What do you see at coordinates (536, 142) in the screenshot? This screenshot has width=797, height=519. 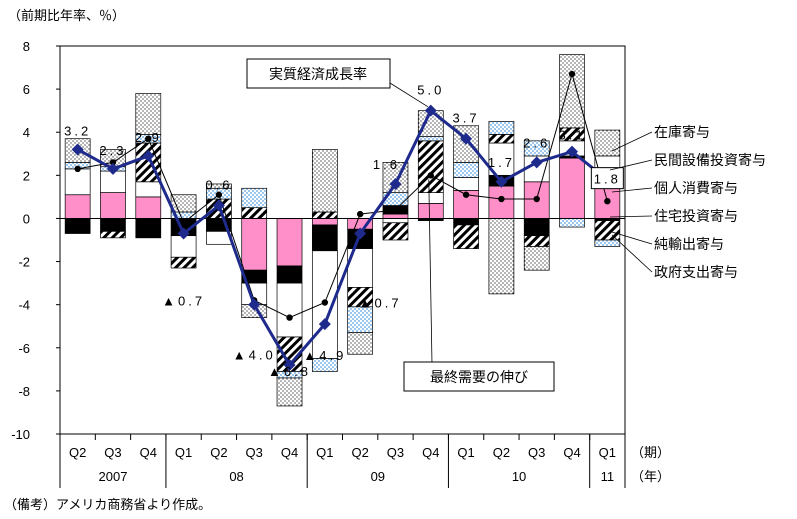 I see `gdp-value-label: 2.6` at bounding box center [536, 142].